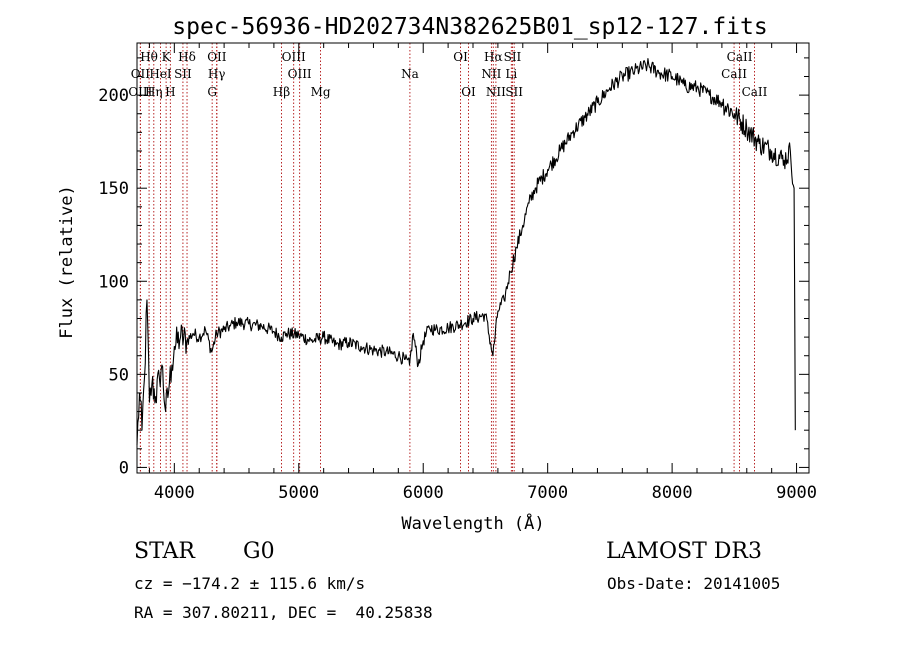  Describe the element at coordinates (511, 74) in the screenshot. I see `spectral-line-label: Li` at that location.